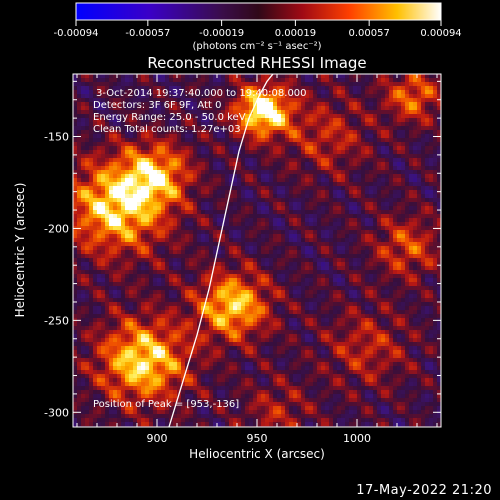  What do you see at coordinates (295, 33) in the screenshot?
I see `colorbar-tick-label: 0.00019` at bounding box center [295, 33].